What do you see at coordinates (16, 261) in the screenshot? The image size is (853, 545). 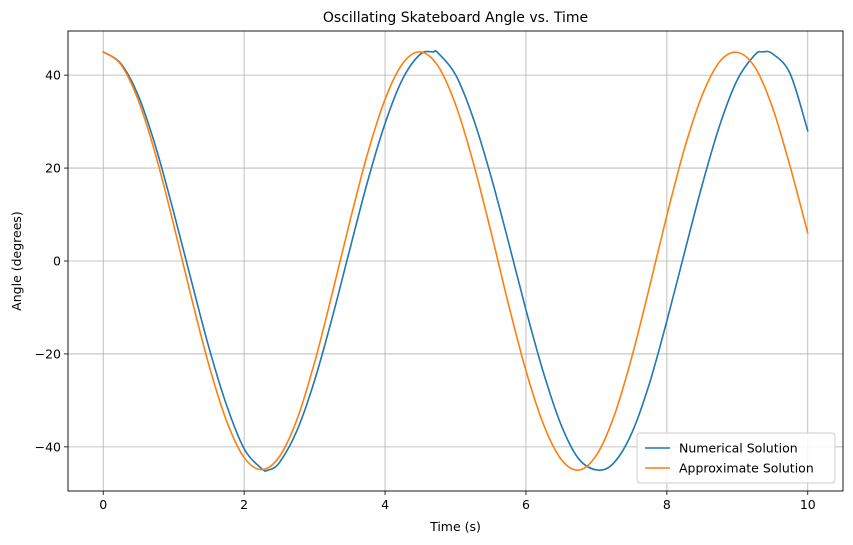 I see `y-axis-label: Angle (degrees)` at bounding box center [16, 261].